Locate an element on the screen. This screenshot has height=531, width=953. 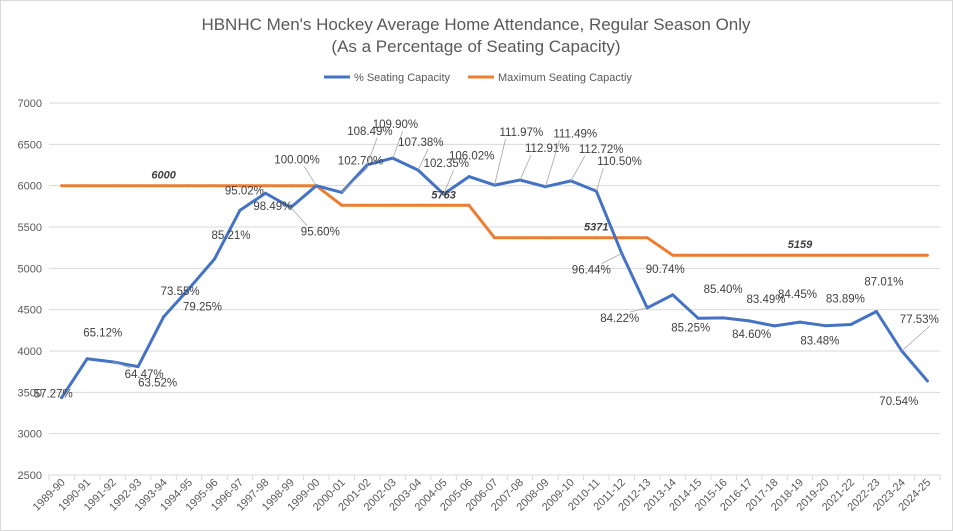
data-label: 85.40% is located at coordinates (723, 290).